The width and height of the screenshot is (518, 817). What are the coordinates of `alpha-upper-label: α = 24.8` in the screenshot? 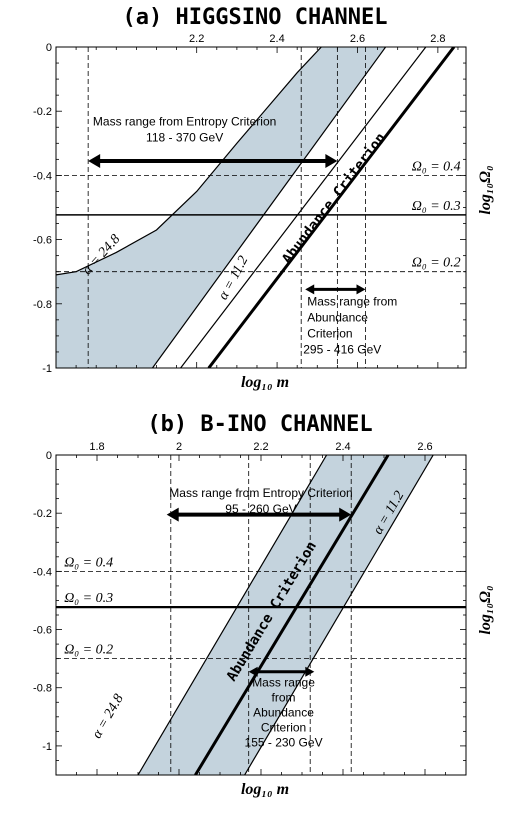 It's located at (108, 716).